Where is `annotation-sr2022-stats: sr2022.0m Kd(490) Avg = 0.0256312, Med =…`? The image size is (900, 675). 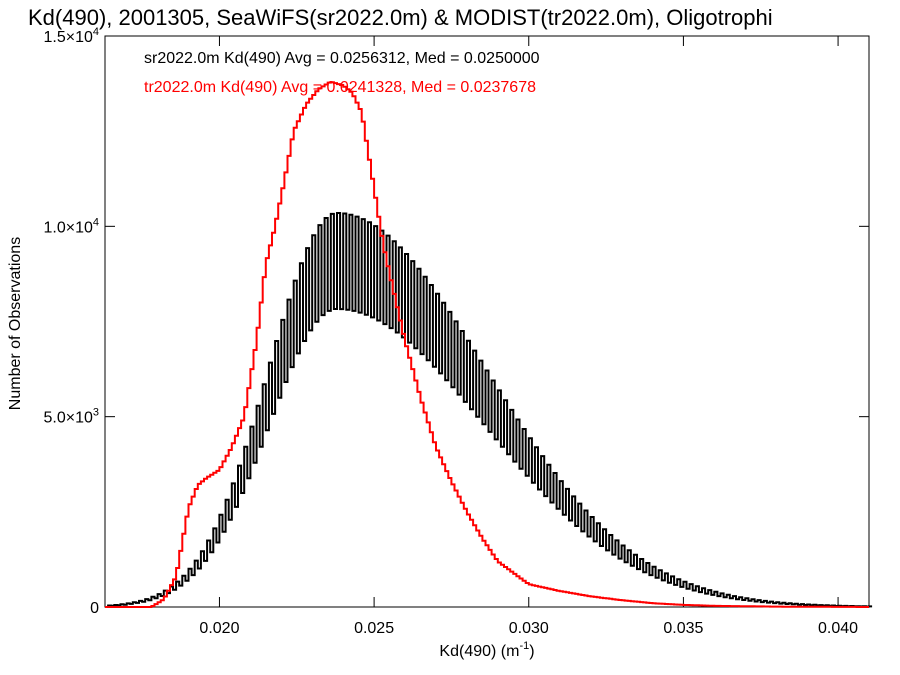
annotation-sr2022-stats: sr2022.0m Kd(490) Avg = 0.0256312, Med =… is located at coordinates (342, 58).